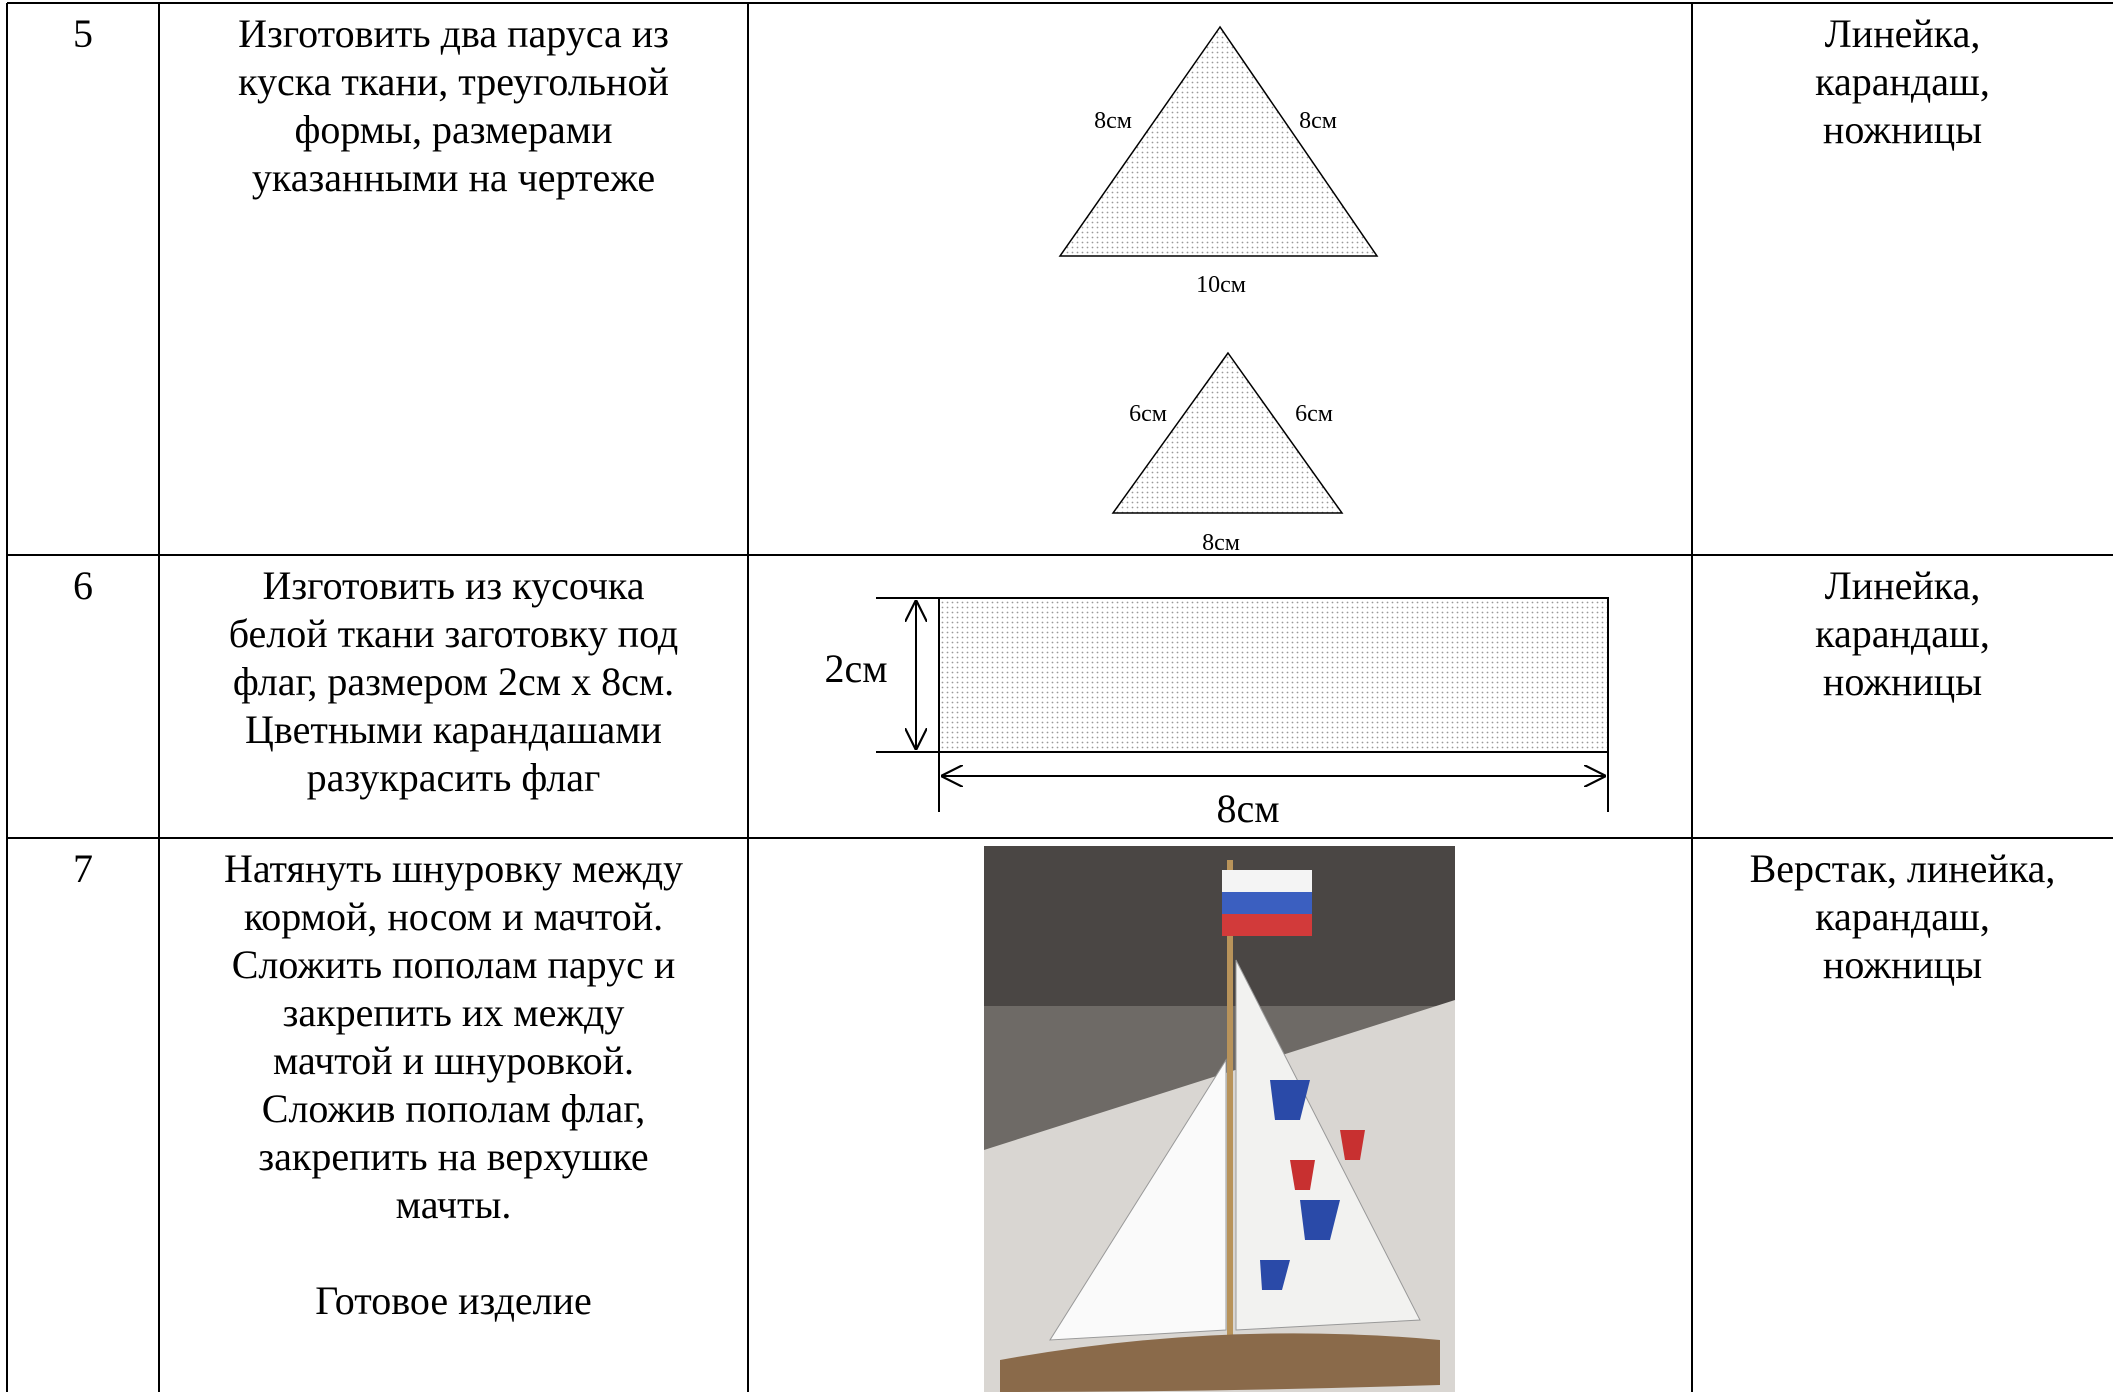  Describe the element at coordinates (1215, 332) in the screenshot. I see `diagram-labels: 8см 8см 10см 6см 6см 8см` at that location.